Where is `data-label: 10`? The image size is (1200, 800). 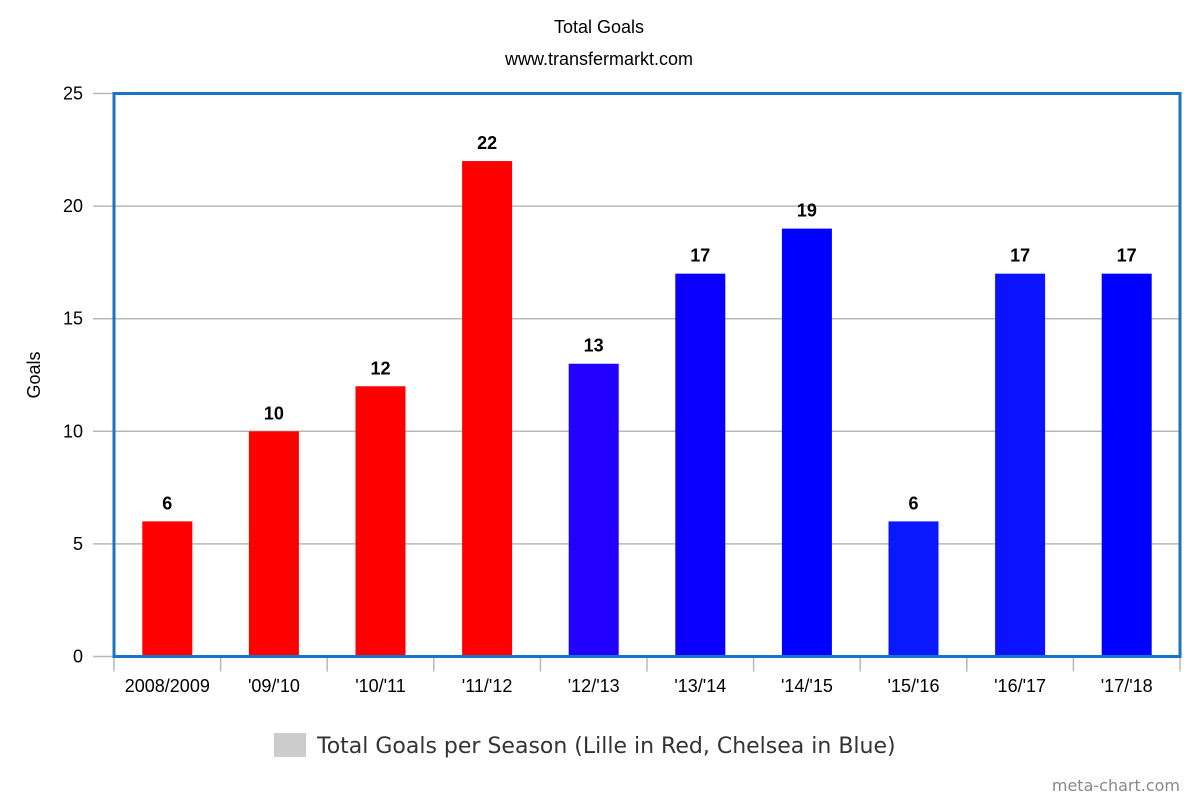
data-label: 10 is located at coordinates (274, 413).